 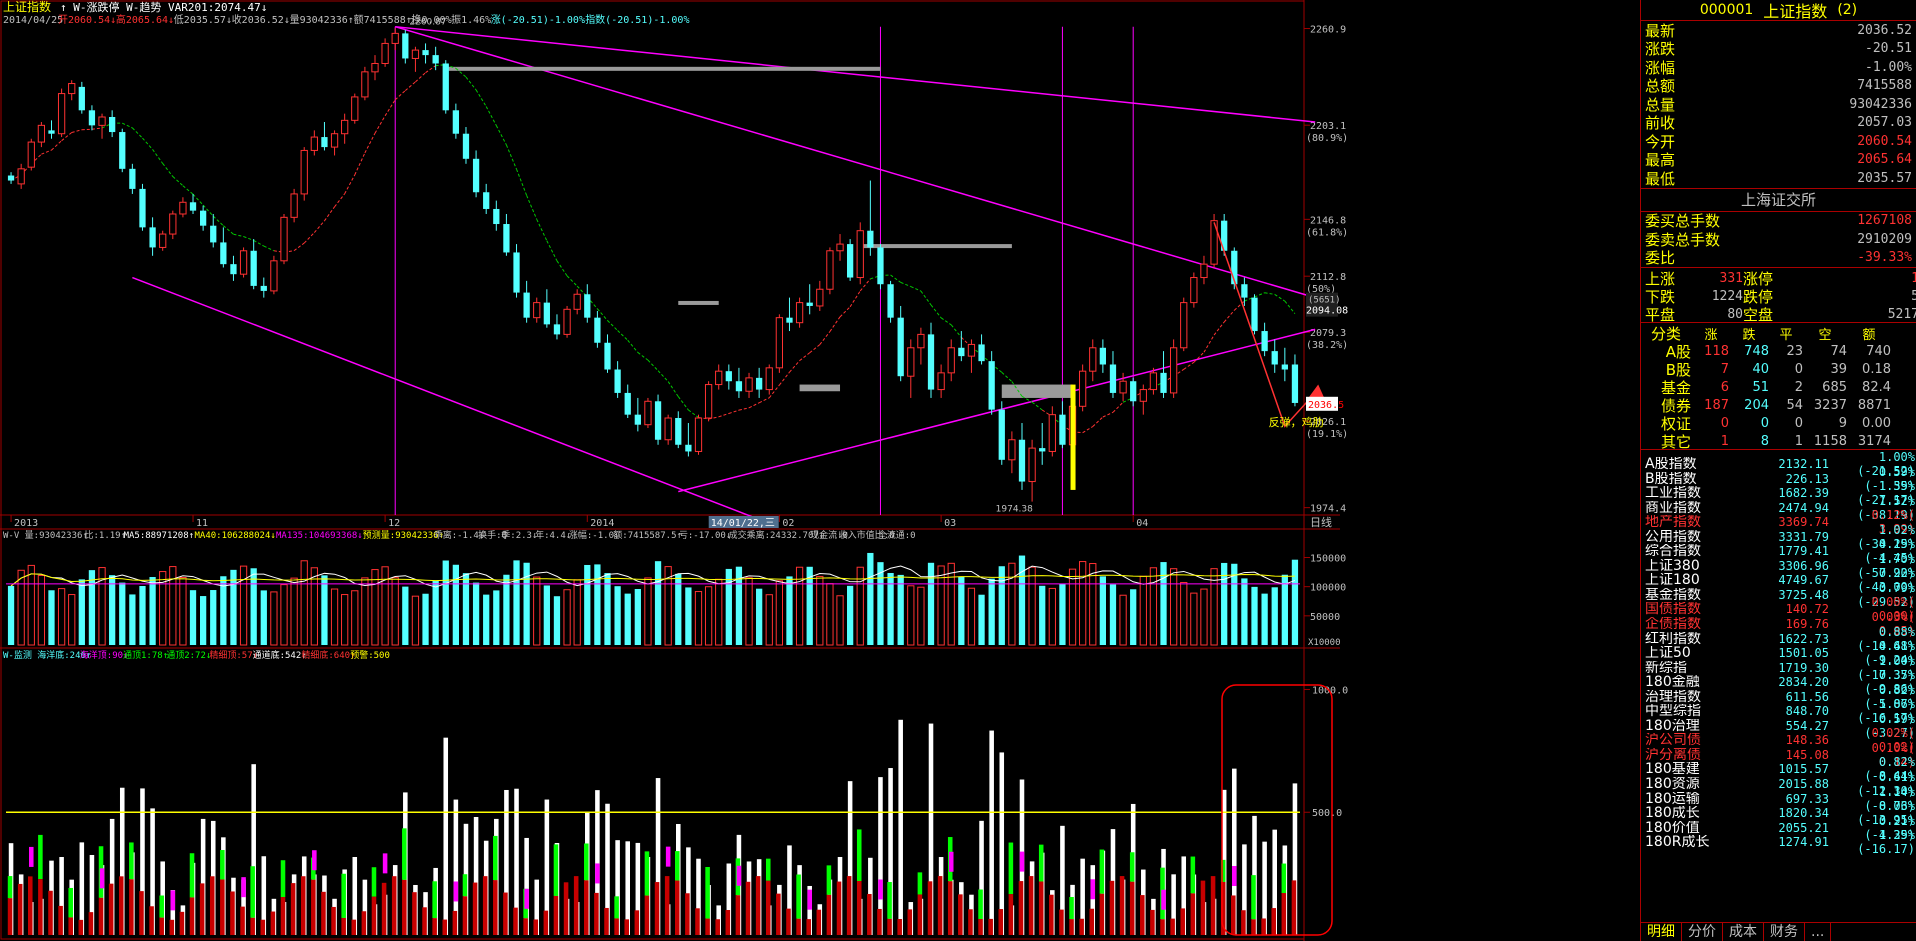 What do you see at coordinates (1803, 784) in the screenshot?
I see `index-value: 2015.88` at bounding box center [1803, 784].